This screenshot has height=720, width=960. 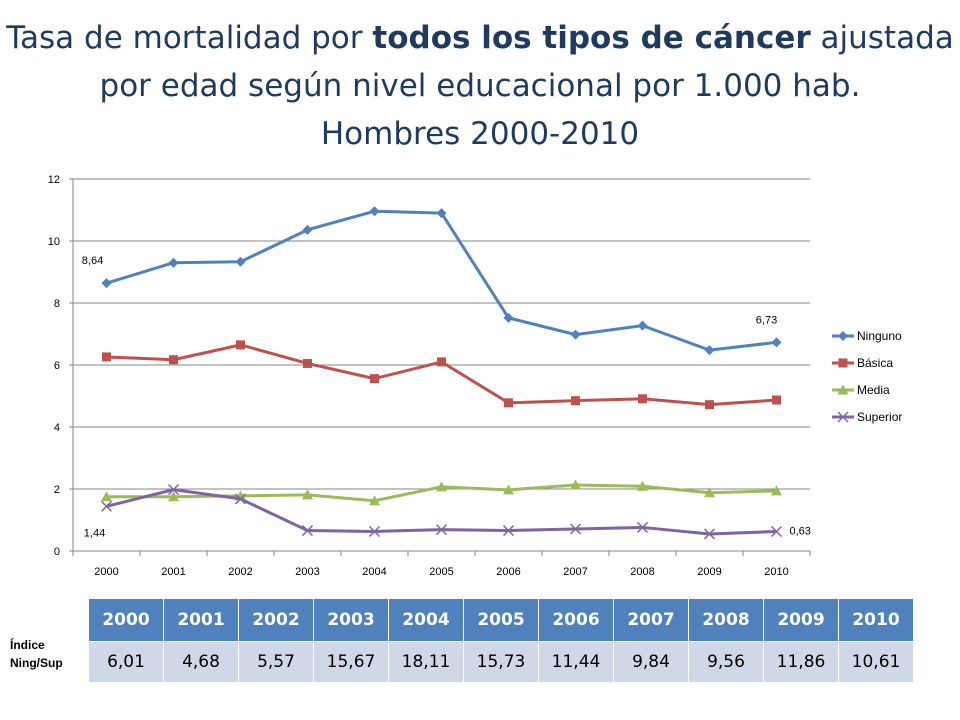 What do you see at coordinates (201, 620) in the screenshot?
I see `index-table-year: 2001` at bounding box center [201, 620].